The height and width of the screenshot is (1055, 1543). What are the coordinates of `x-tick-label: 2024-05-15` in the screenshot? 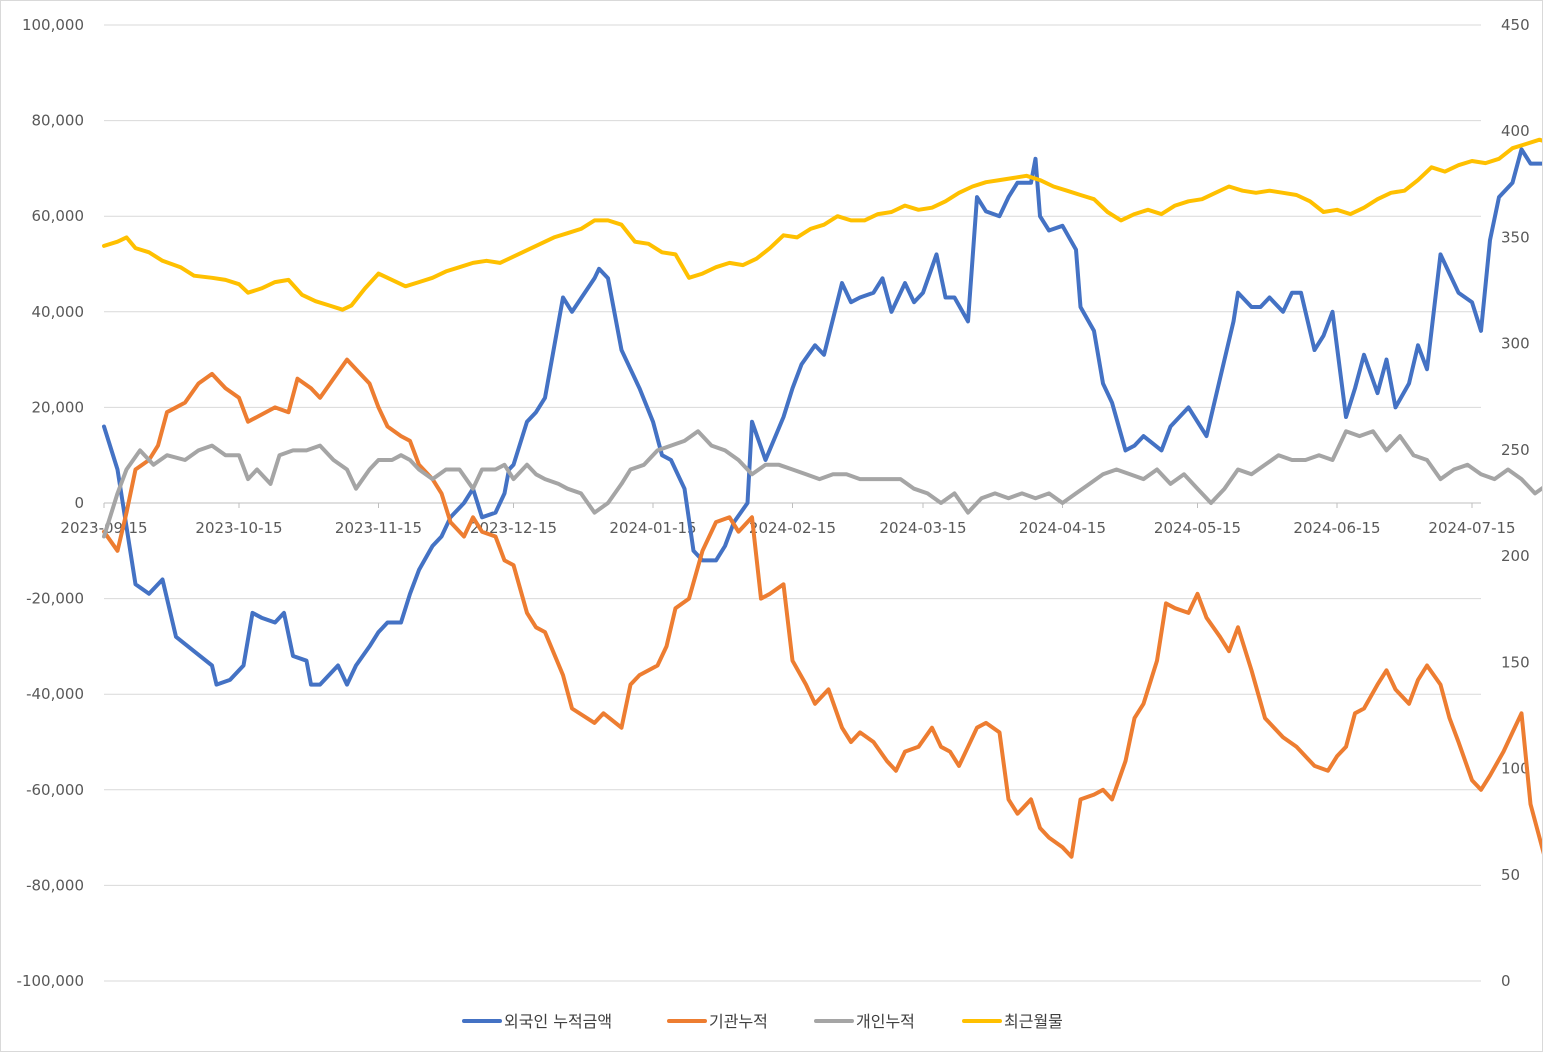 It's located at (1197, 528).